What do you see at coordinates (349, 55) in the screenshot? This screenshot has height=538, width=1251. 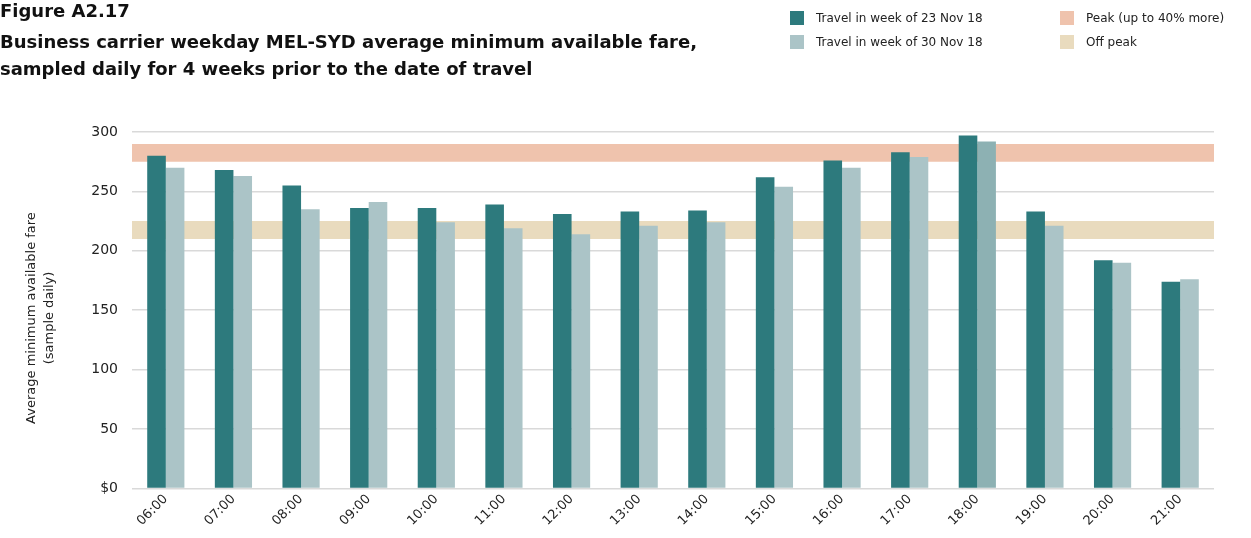 I see `chart-subtitle: Business carrier weekday MEL-SYD average minimum available fare, sampled daily for 4 weeks prior to the date of travel` at bounding box center [349, 55].